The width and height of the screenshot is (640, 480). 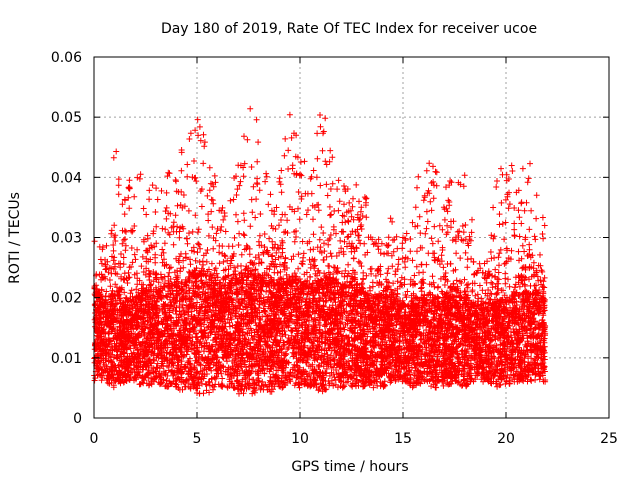 What do you see at coordinates (506, 439) in the screenshot?
I see `x-tick-label: 20` at bounding box center [506, 439].